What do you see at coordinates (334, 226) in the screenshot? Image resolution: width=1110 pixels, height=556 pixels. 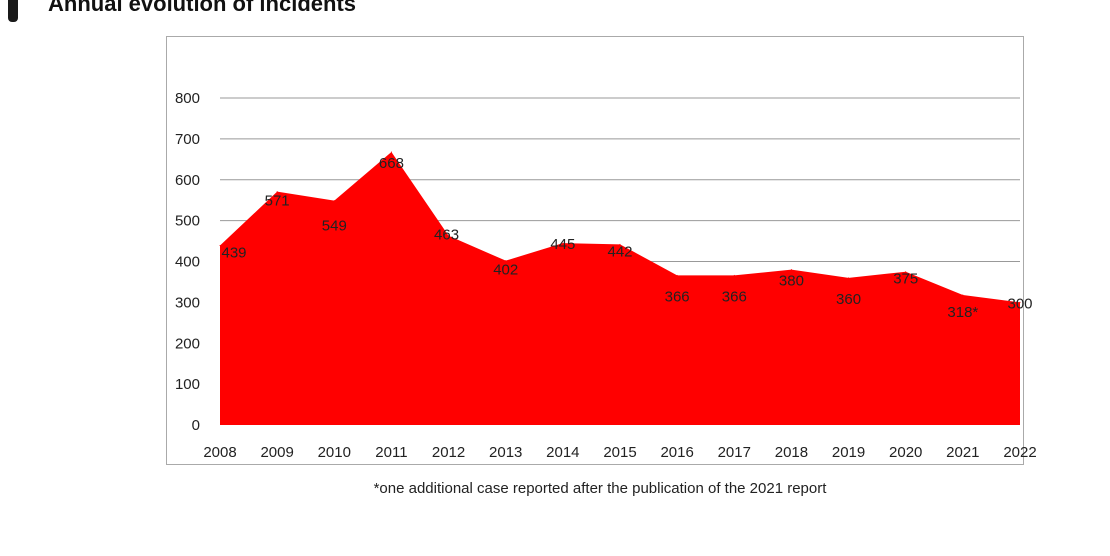 I see `data-label-2010: 549` at bounding box center [334, 226].